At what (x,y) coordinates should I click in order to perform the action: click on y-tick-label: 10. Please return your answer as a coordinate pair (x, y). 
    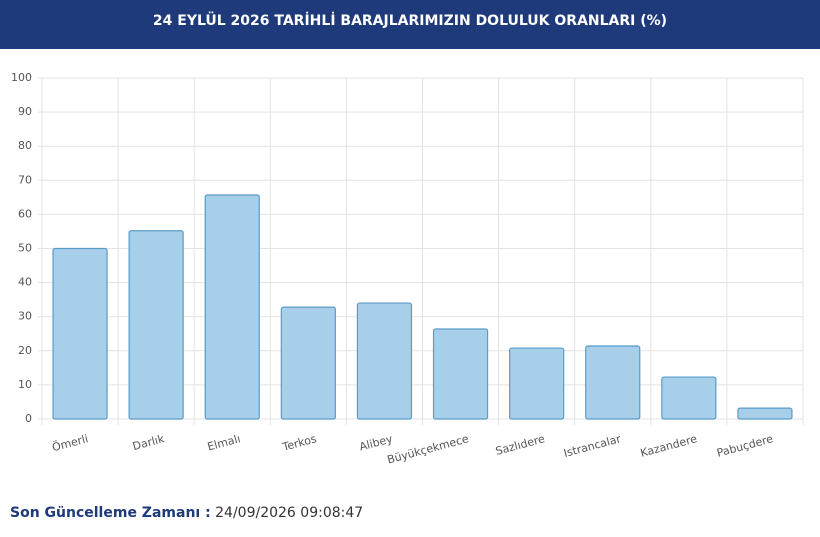
    Looking at the image, I should click on (25, 384).